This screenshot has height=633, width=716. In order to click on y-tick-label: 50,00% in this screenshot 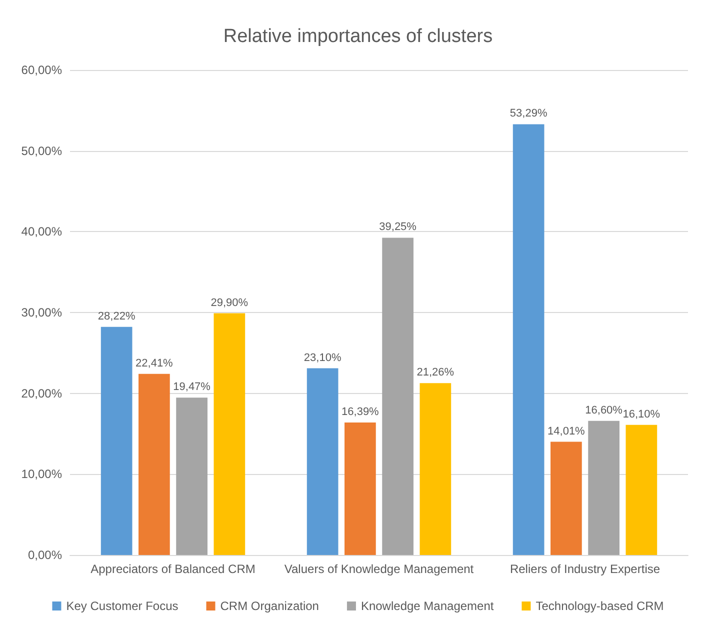, I will do `click(41, 151)`.